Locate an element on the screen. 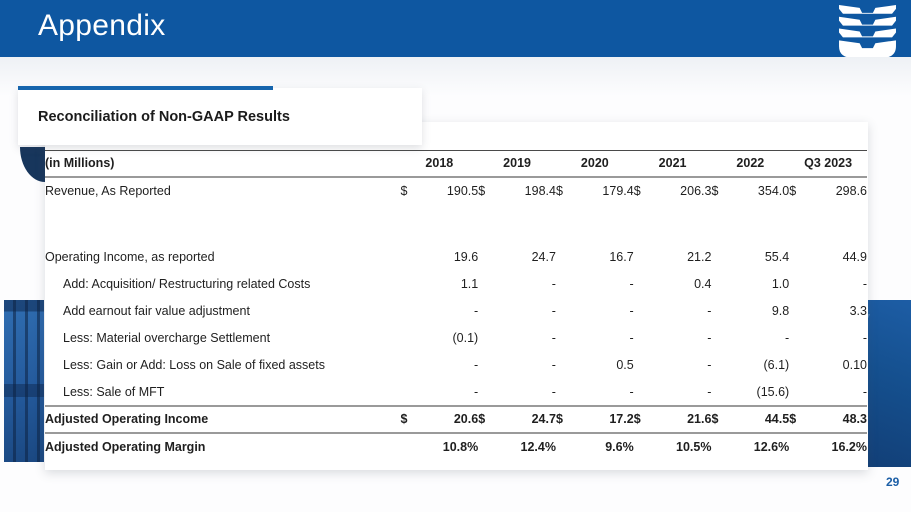 This screenshot has width=911, height=512. value-cell: 10.5% is located at coordinates (694, 446).